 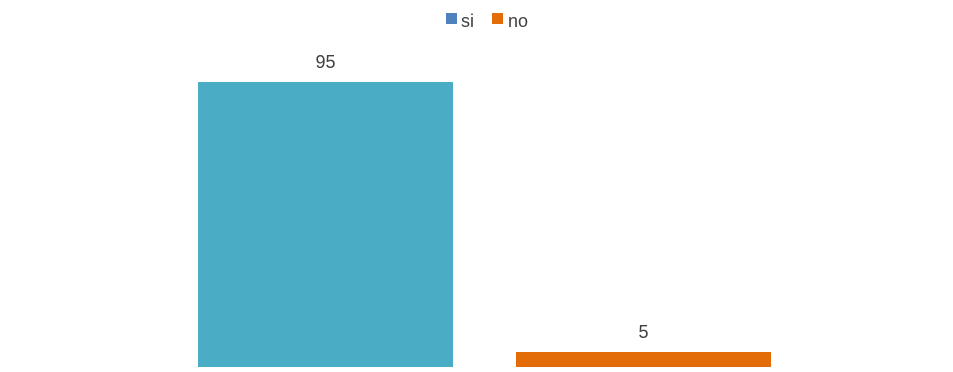 What do you see at coordinates (497, 18) in the screenshot?
I see `legend-swatch-no` at bounding box center [497, 18].